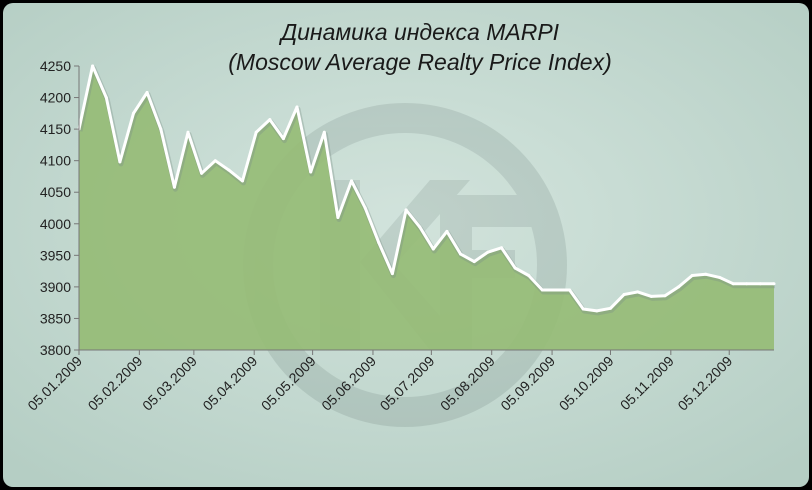 This screenshot has height=490, width=812. What do you see at coordinates (55, 224) in the screenshot?
I see `y-tick-label: 4000` at bounding box center [55, 224].